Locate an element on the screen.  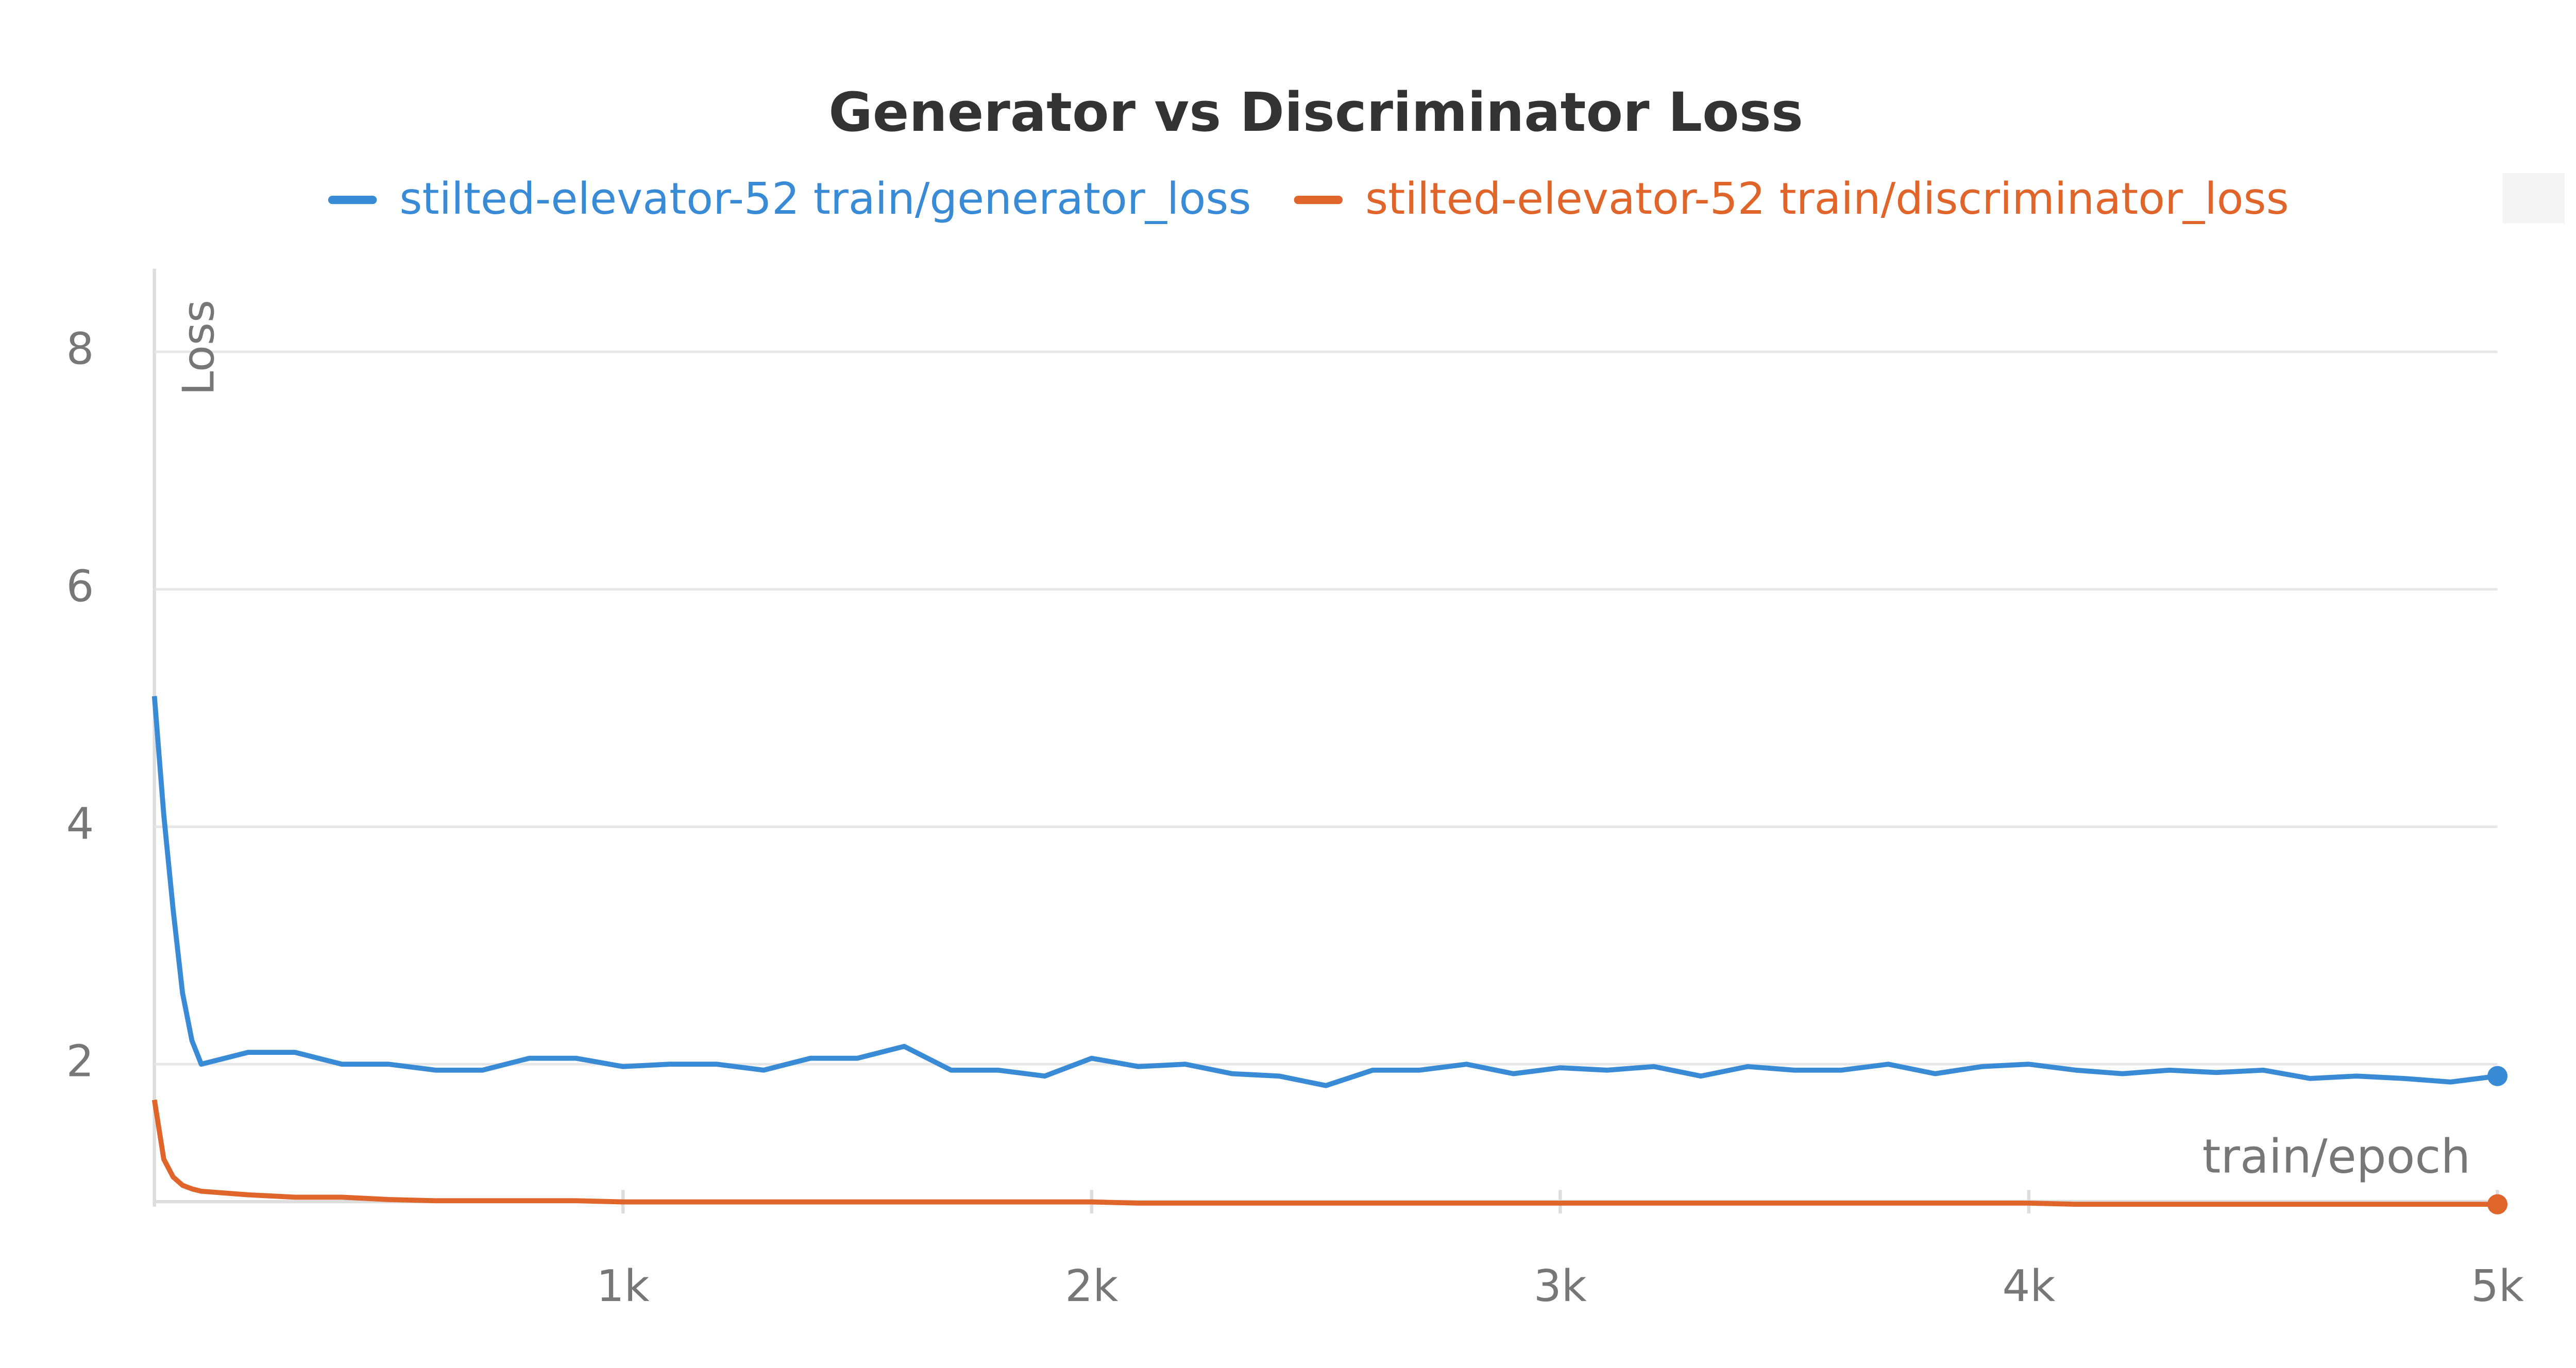
y-tick-label: 8 is located at coordinates (80, 348).